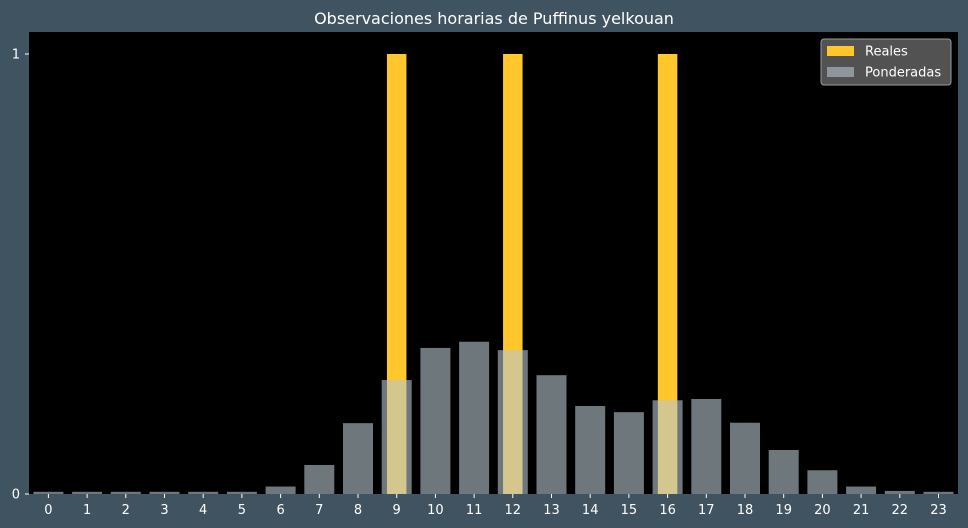 Image resolution: width=968 pixels, height=528 pixels. Describe the element at coordinates (840, 51) in the screenshot. I see `legend-swatch-reales` at that location.